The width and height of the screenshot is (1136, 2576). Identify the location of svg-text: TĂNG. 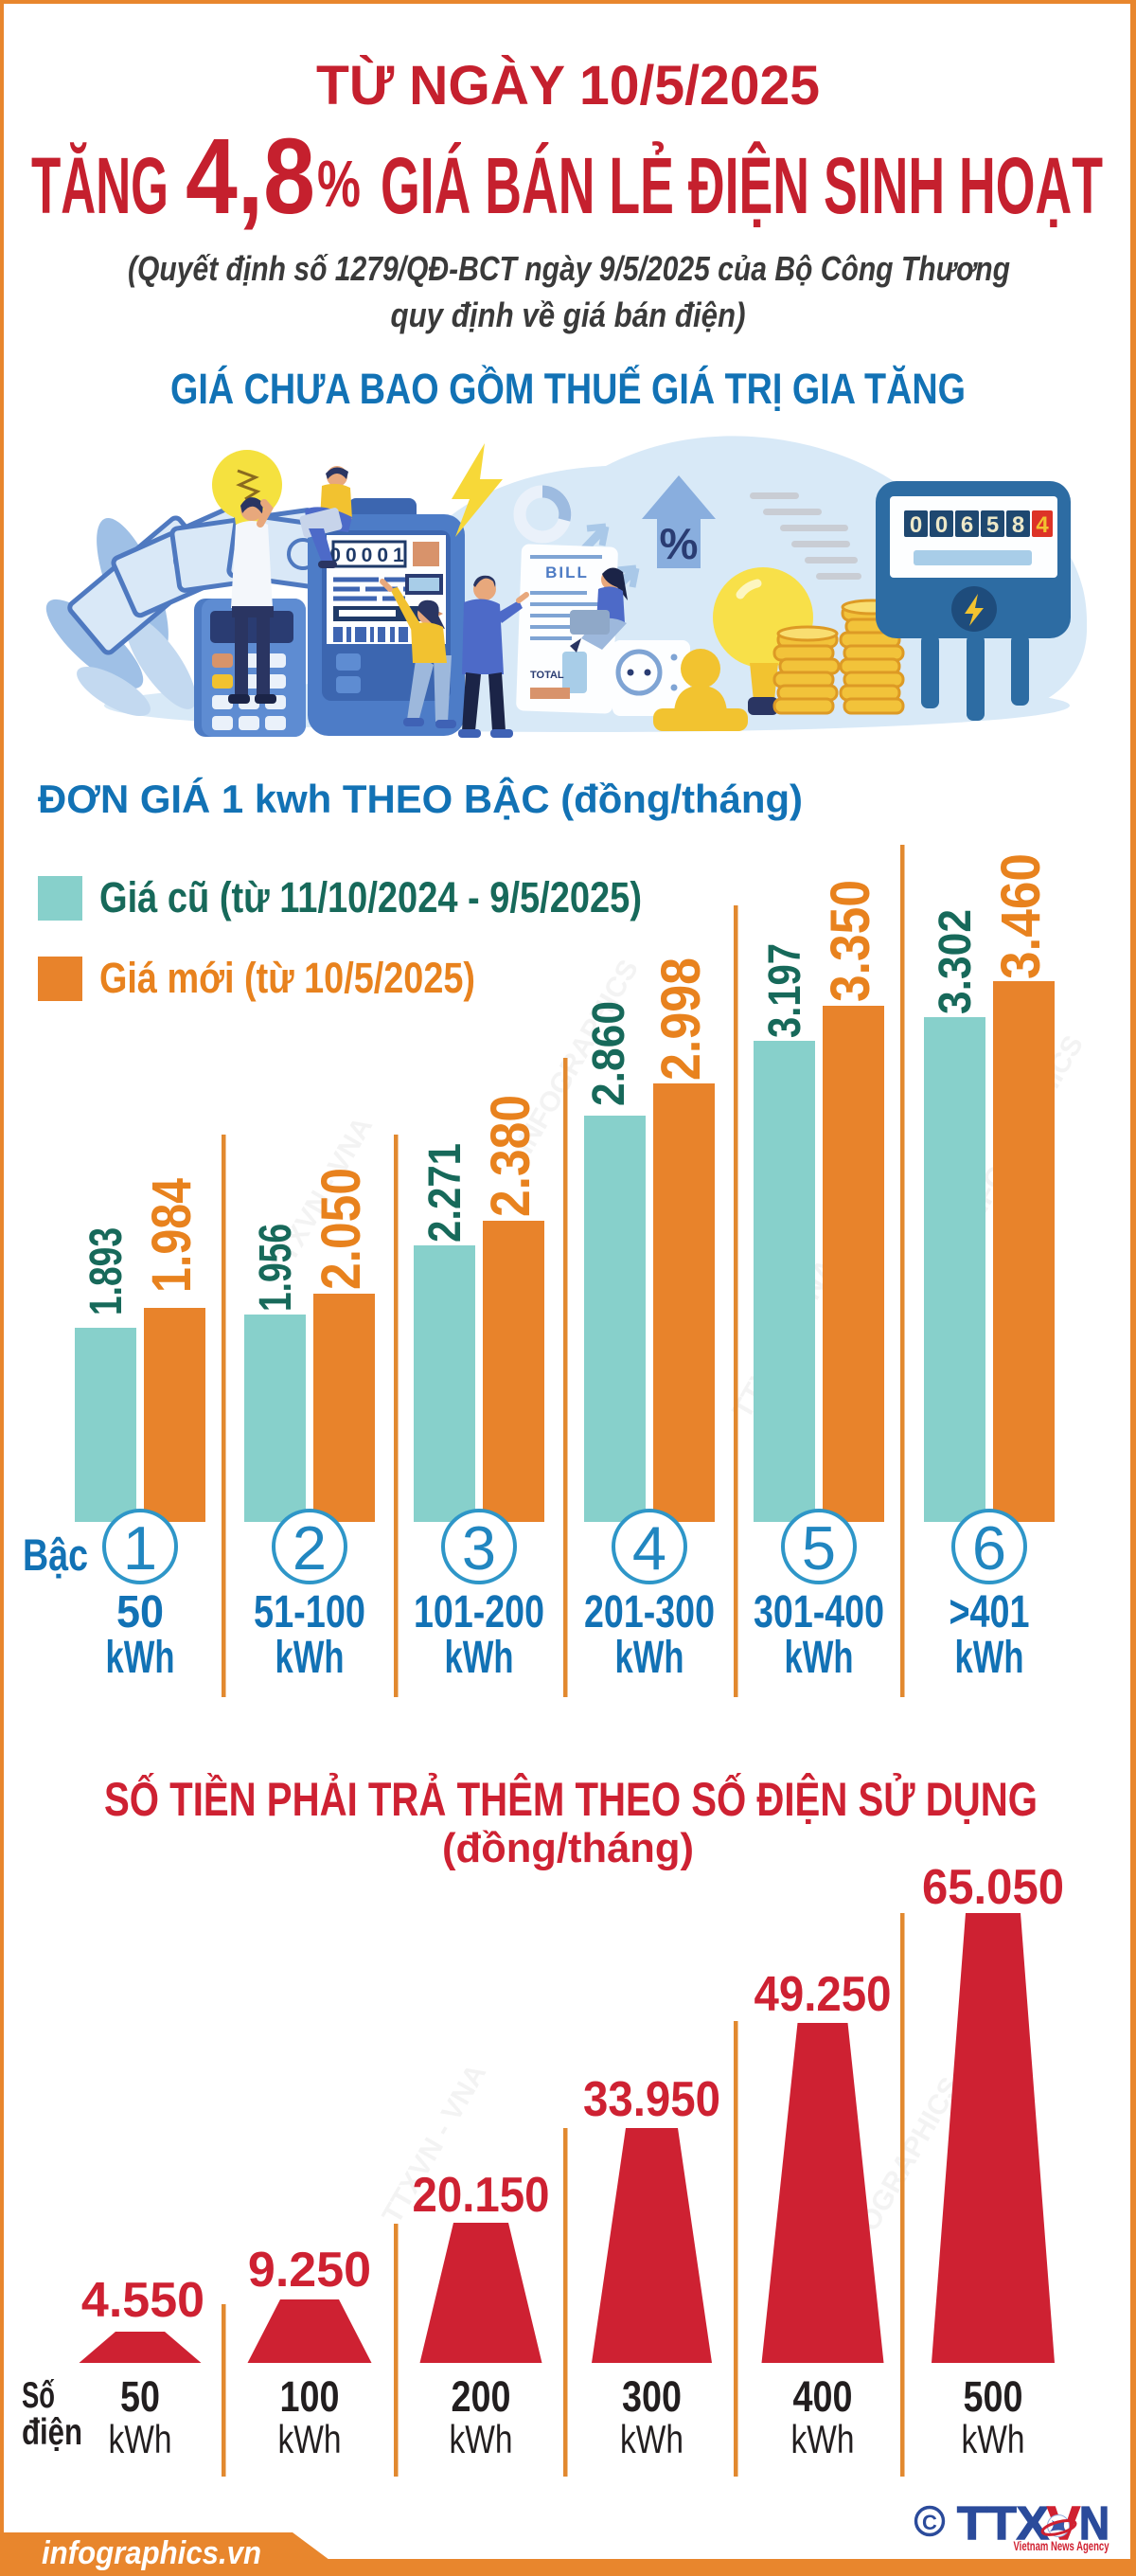
(100, 185).